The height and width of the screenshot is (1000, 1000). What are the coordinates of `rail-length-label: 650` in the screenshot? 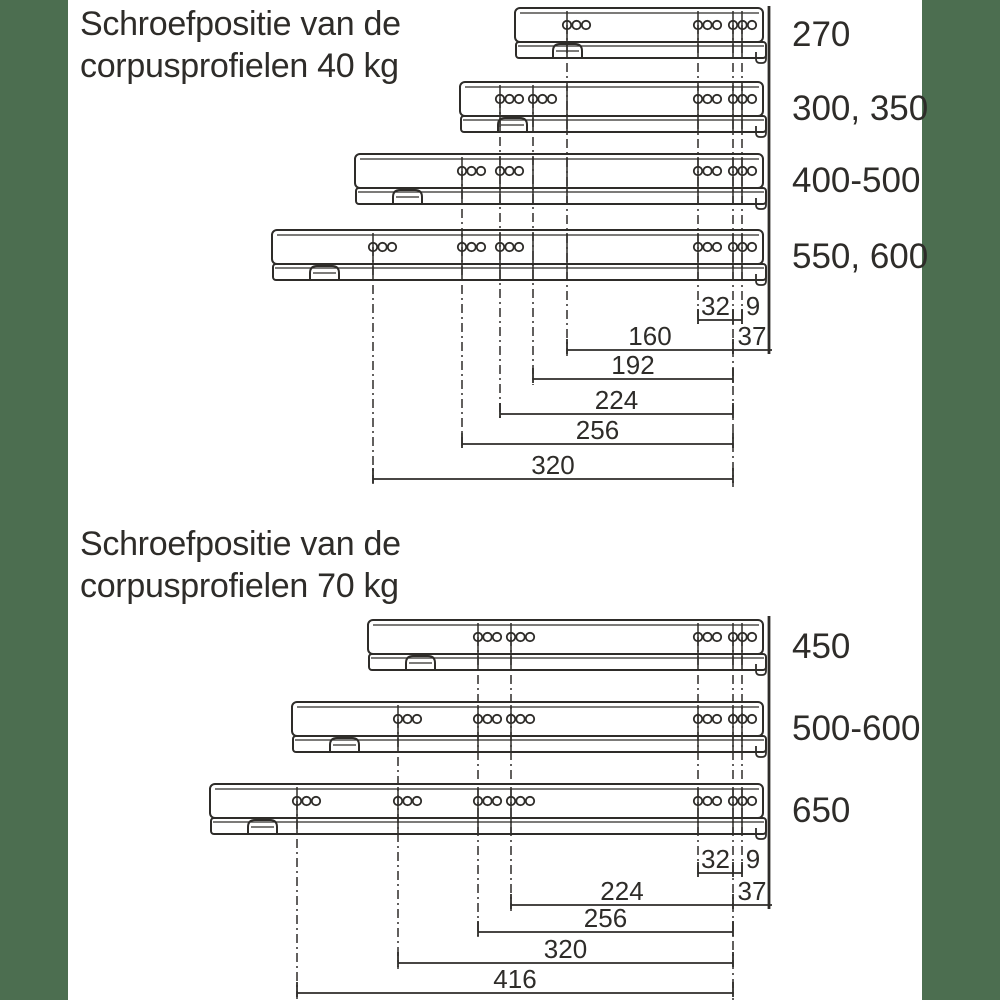 It's located at (821, 810).